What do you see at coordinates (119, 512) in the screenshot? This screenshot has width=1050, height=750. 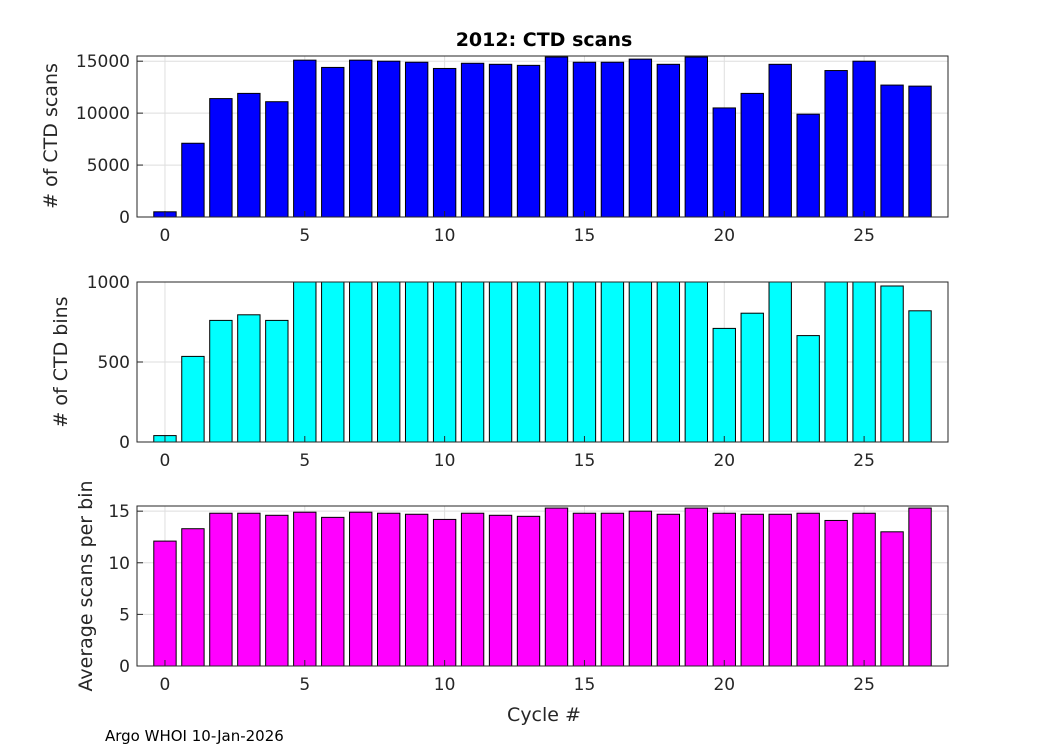 I see `avg-scans-ytick-label: 15` at bounding box center [119, 512].